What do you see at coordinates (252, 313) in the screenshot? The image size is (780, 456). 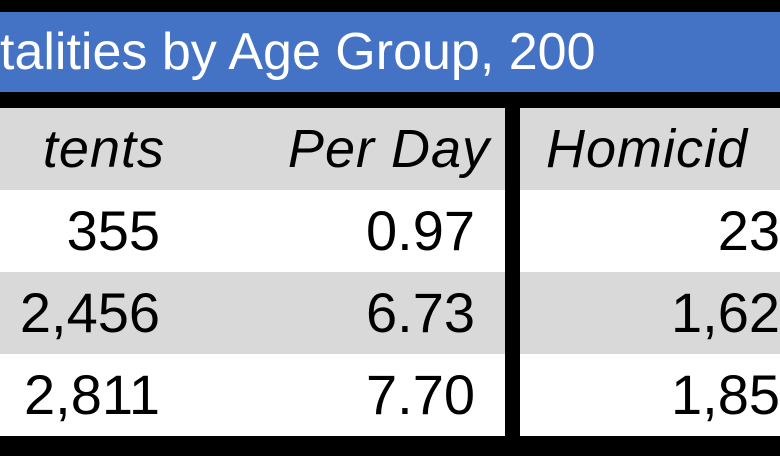 I see `table-row: 2,456 6.73` at bounding box center [252, 313].